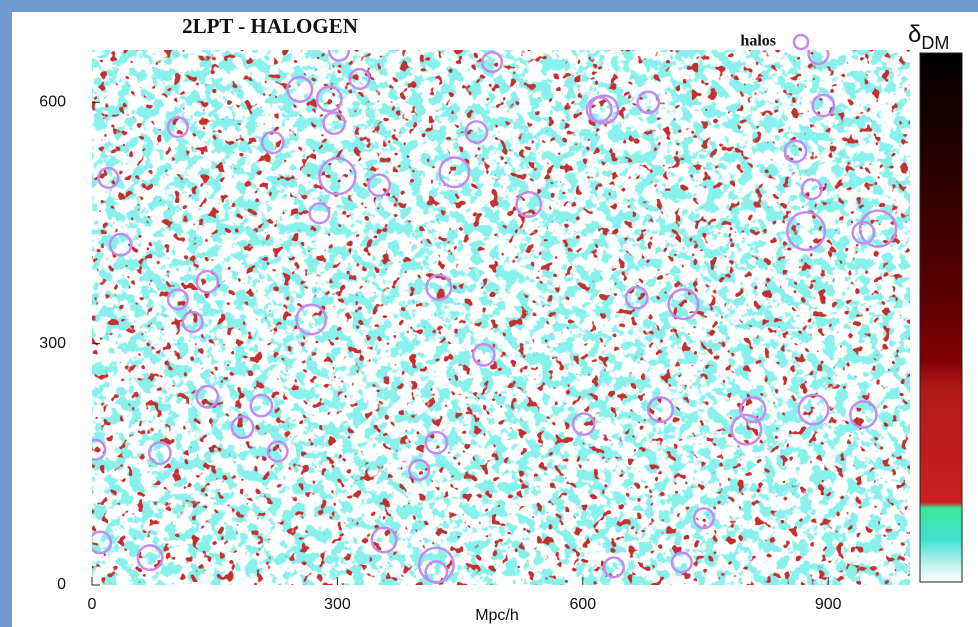 This screenshot has width=978, height=627. I want to click on y-tick-label: 300, so click(52, 343).